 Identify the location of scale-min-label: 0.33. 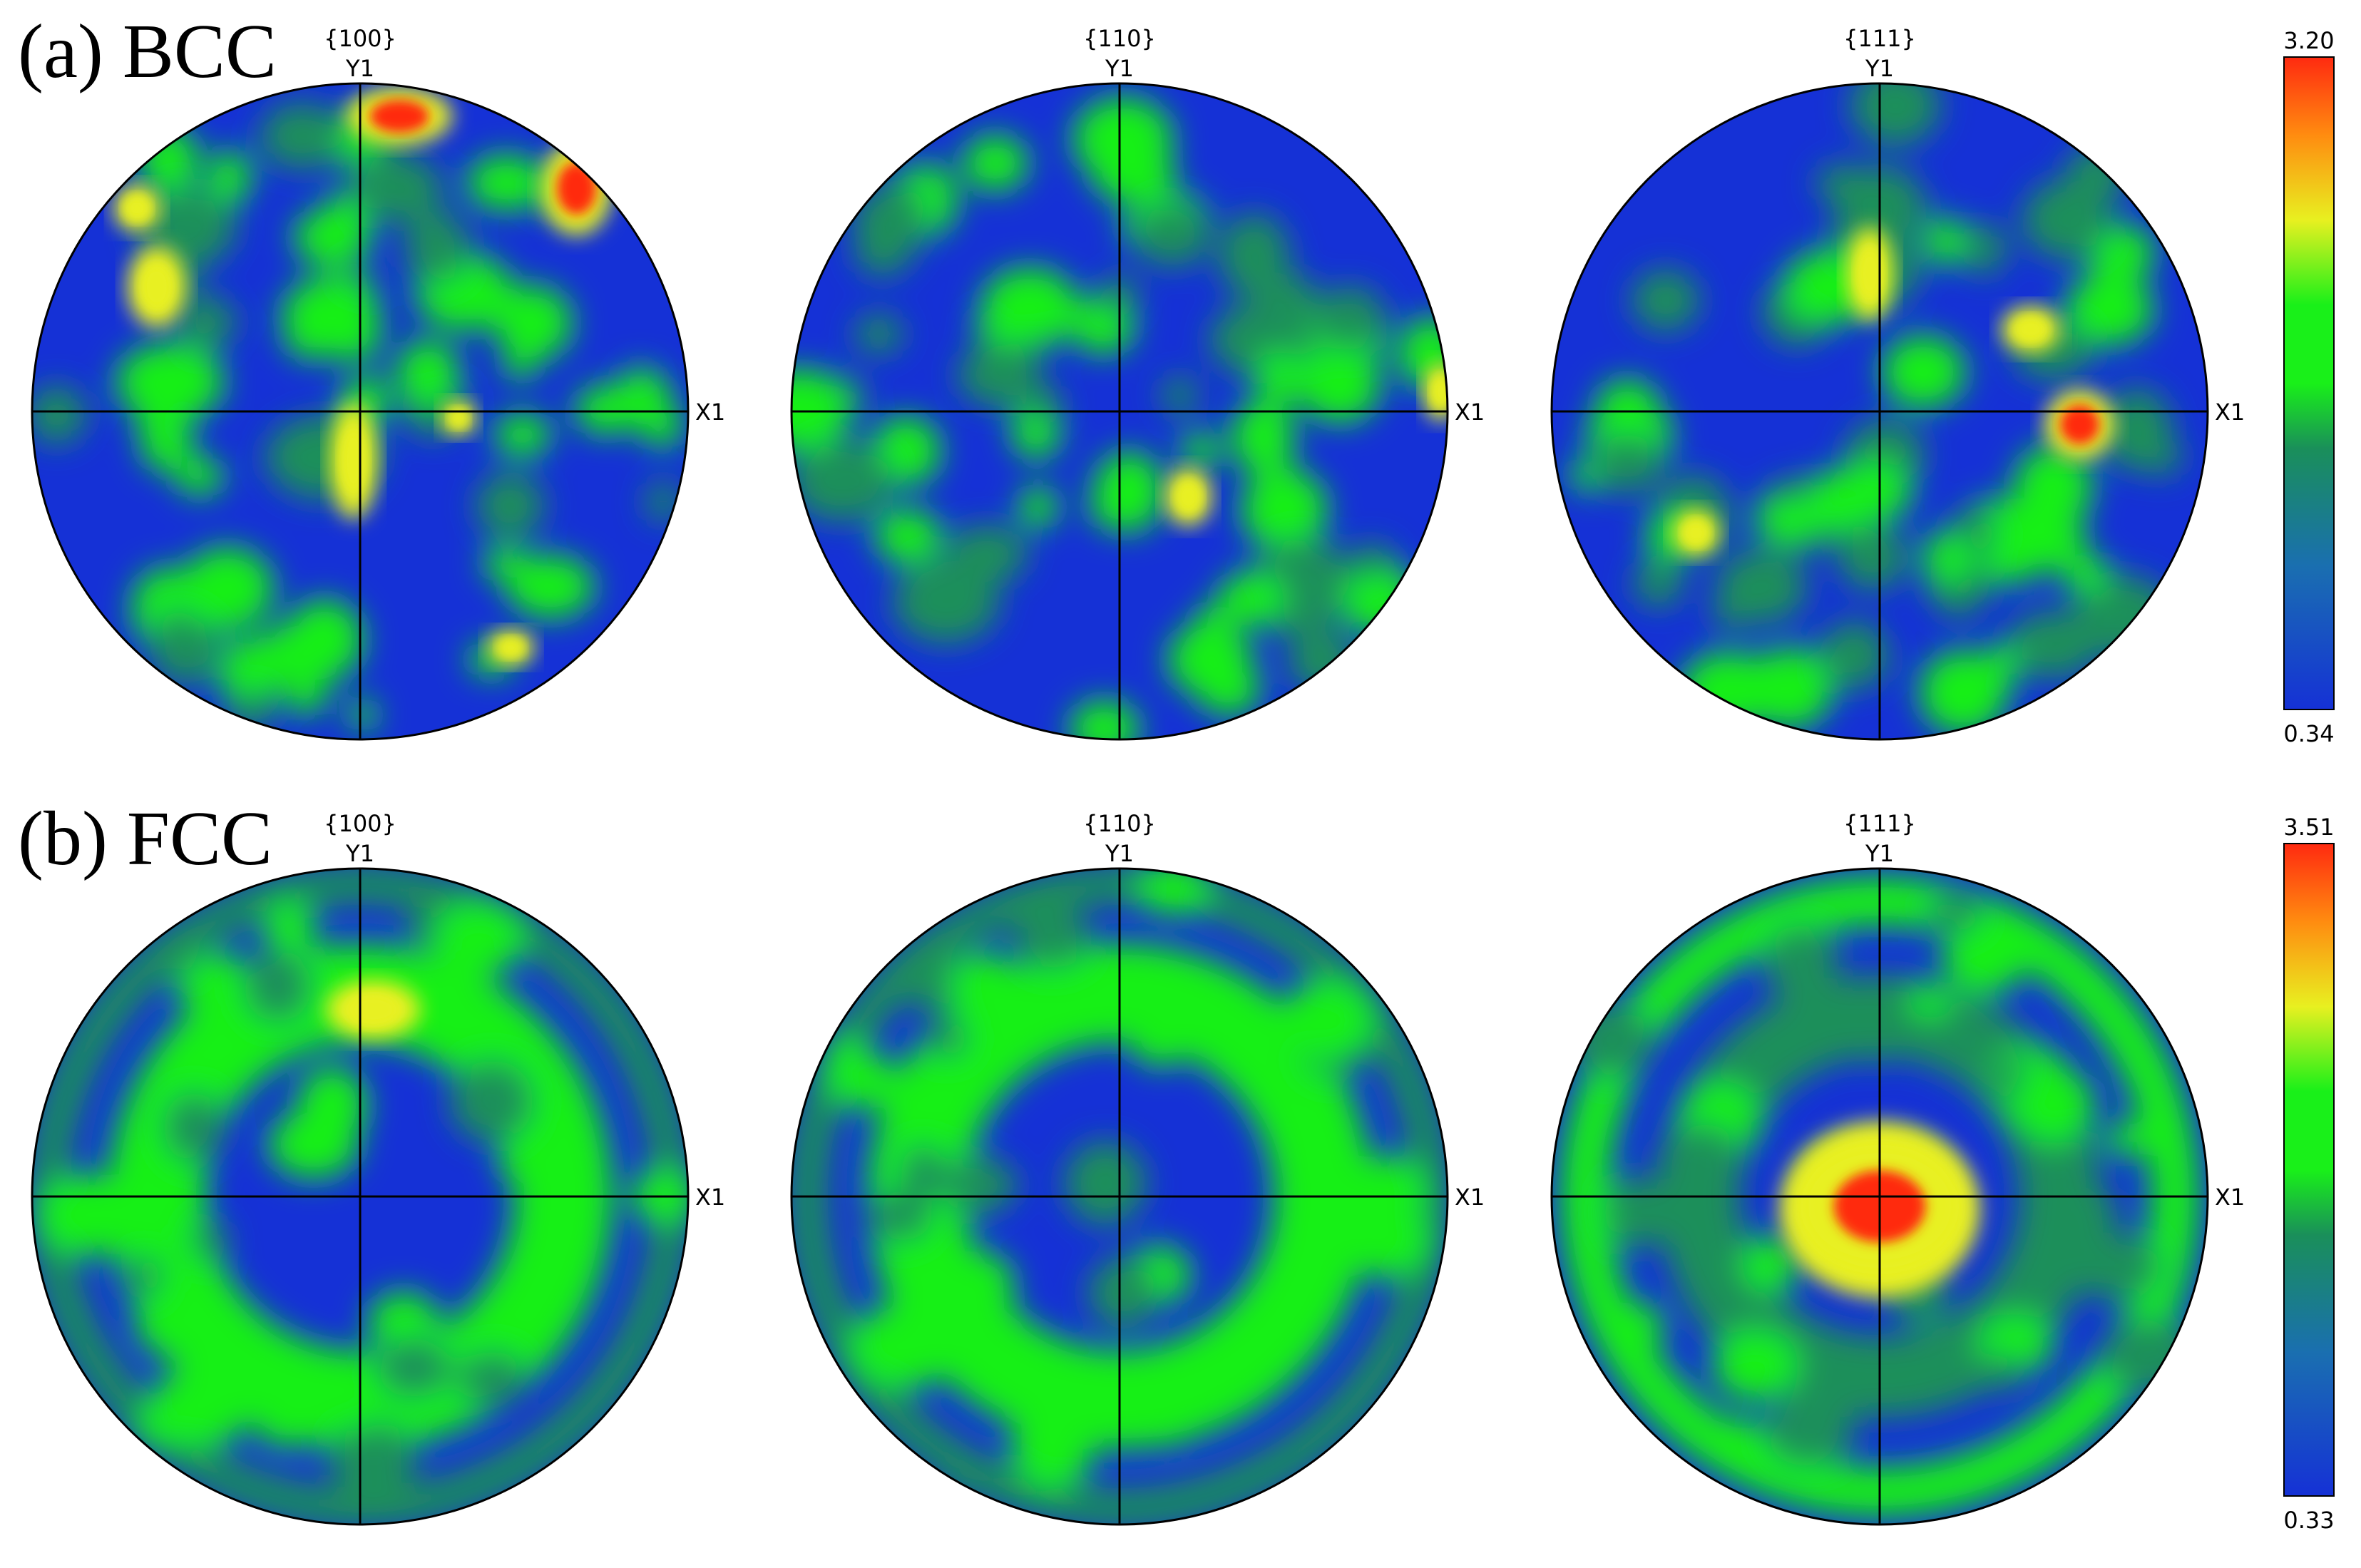
(2308, 1520).